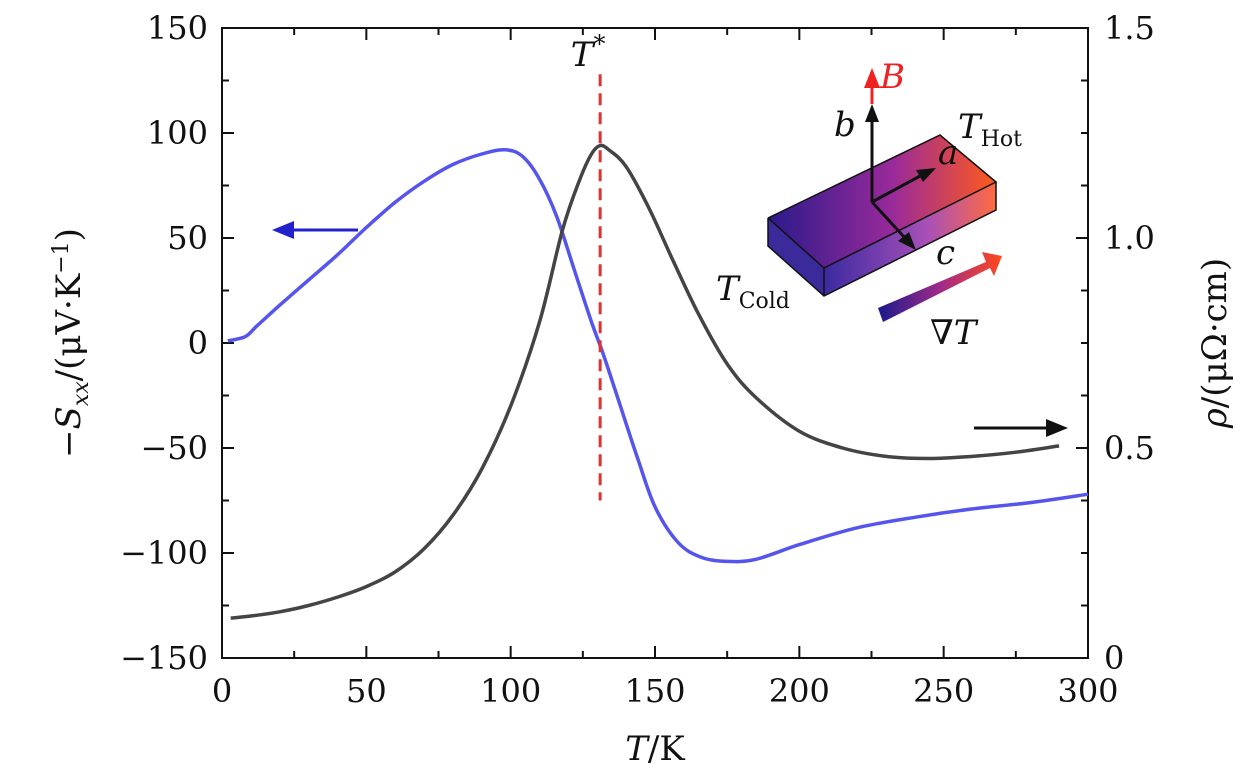 The height and width of the screenshot is (780, 1260). Describe the element at coordinates (177, 133) in the screenshot. I see `y-left-tick-label: 100` at that location.